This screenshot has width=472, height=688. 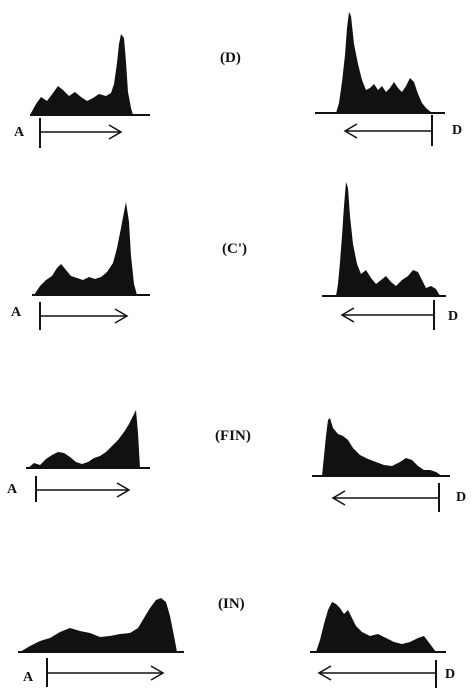 What do you see at coordinates (234, 249) in the screenshot?
I see `panel-label: (C')` at bounding box center [234, 249].